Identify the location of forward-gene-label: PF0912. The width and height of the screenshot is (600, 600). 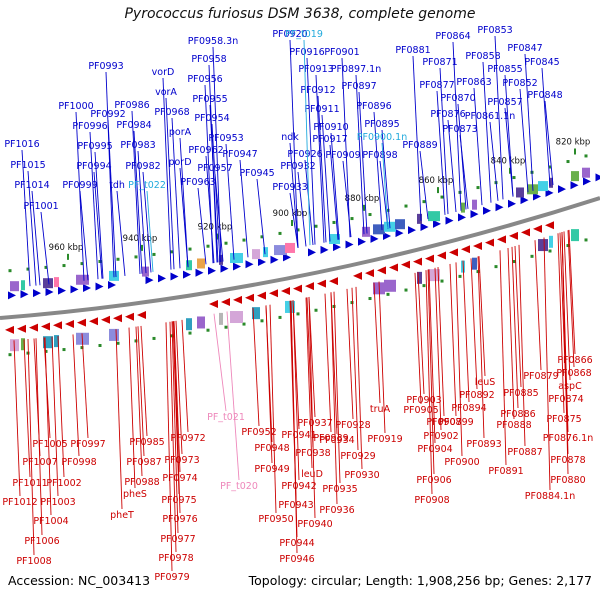
(317, 90).